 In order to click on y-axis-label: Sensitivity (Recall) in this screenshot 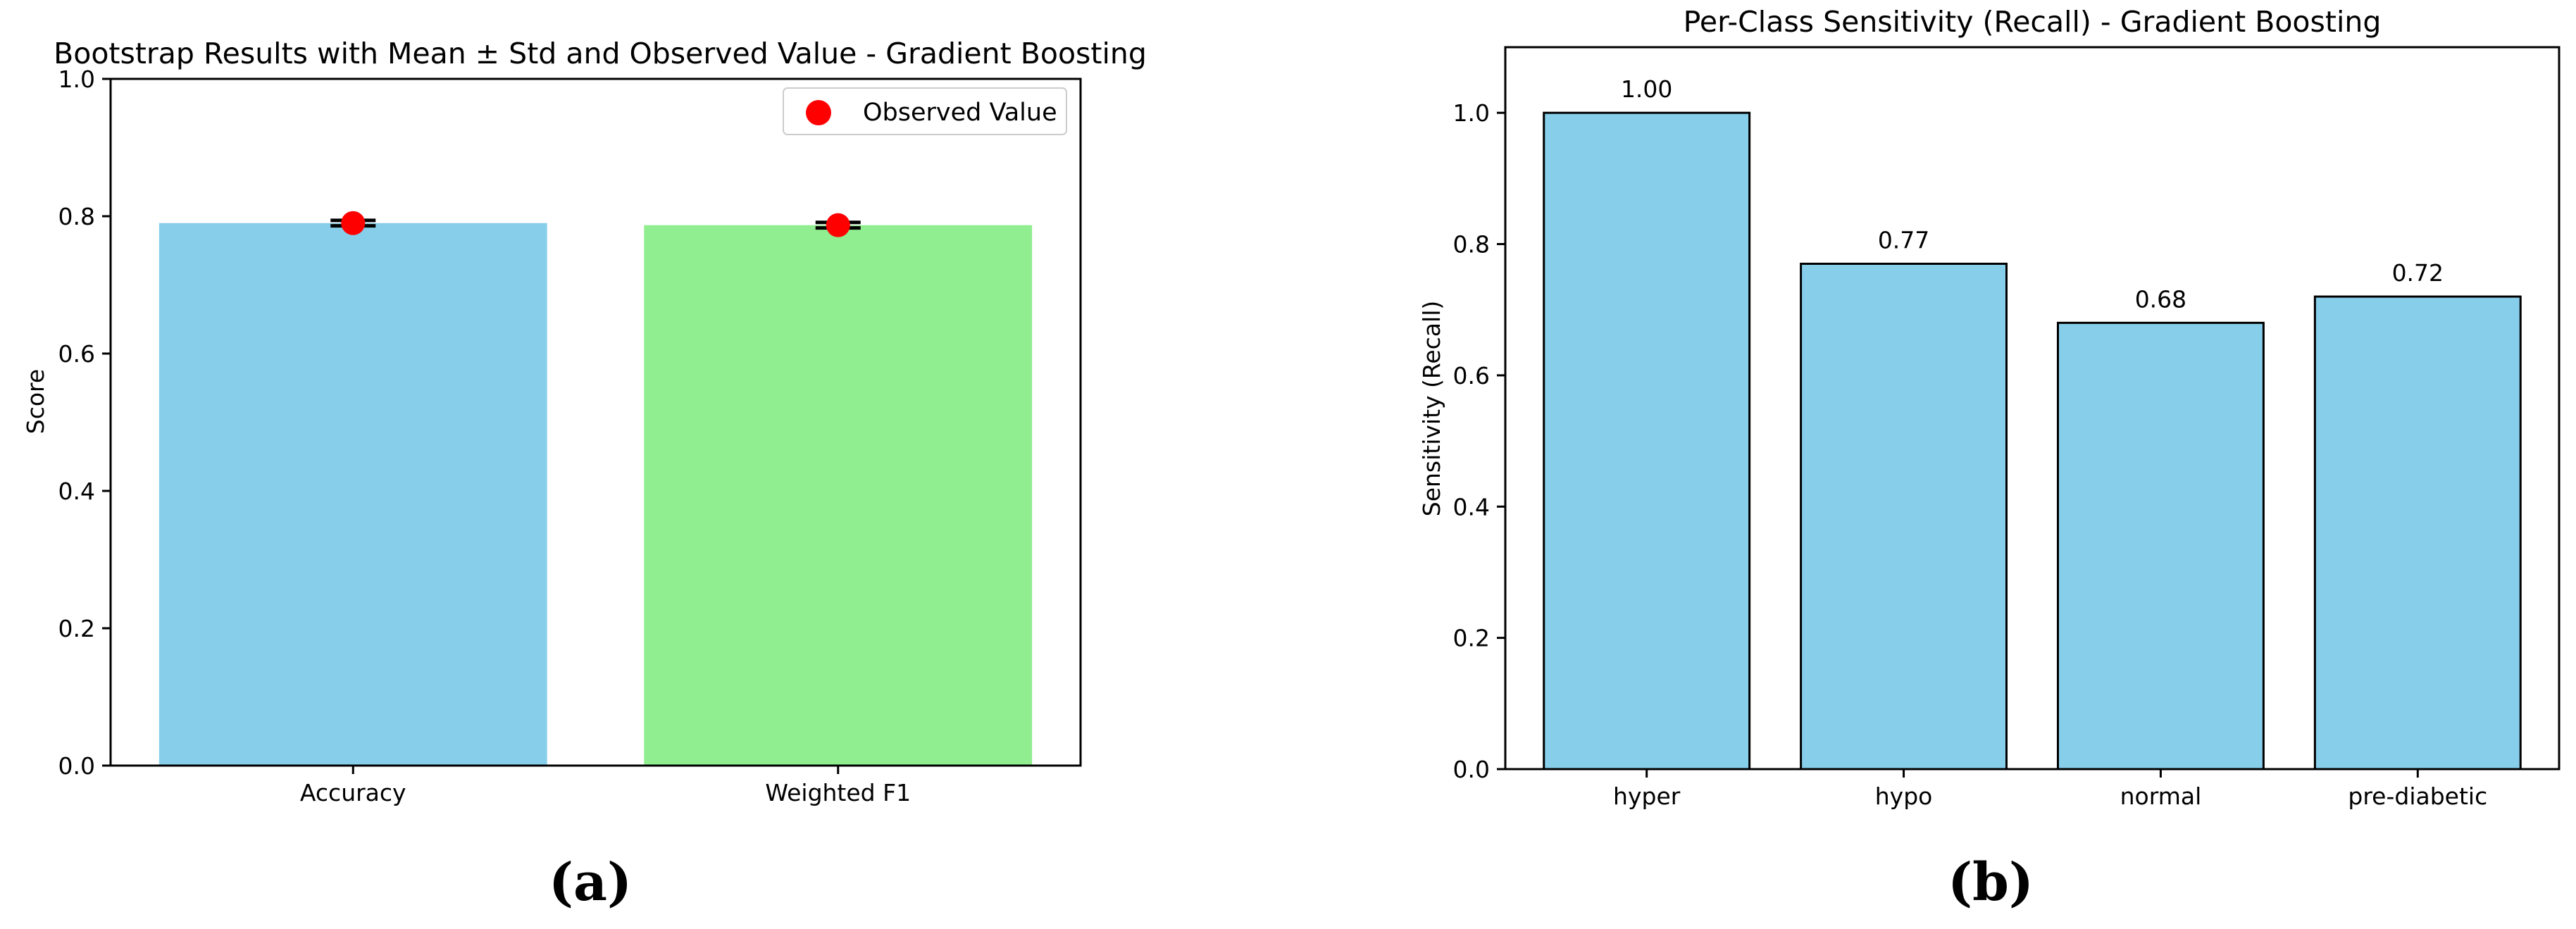, I will do `click(1431, 409)`.